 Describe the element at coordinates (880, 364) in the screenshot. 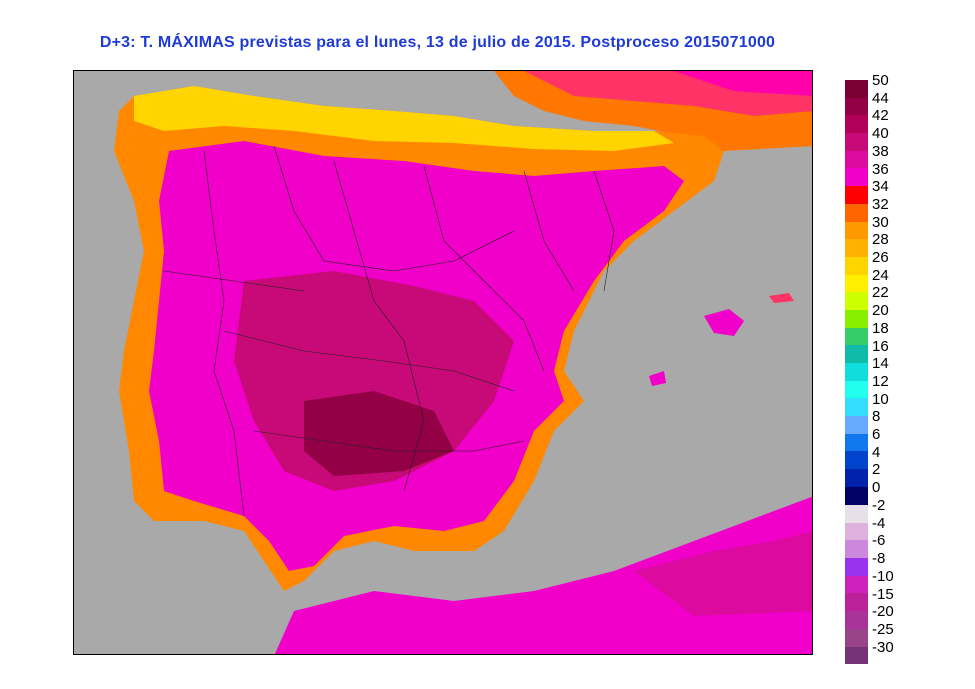

I see `legend-label: 14` at that location.